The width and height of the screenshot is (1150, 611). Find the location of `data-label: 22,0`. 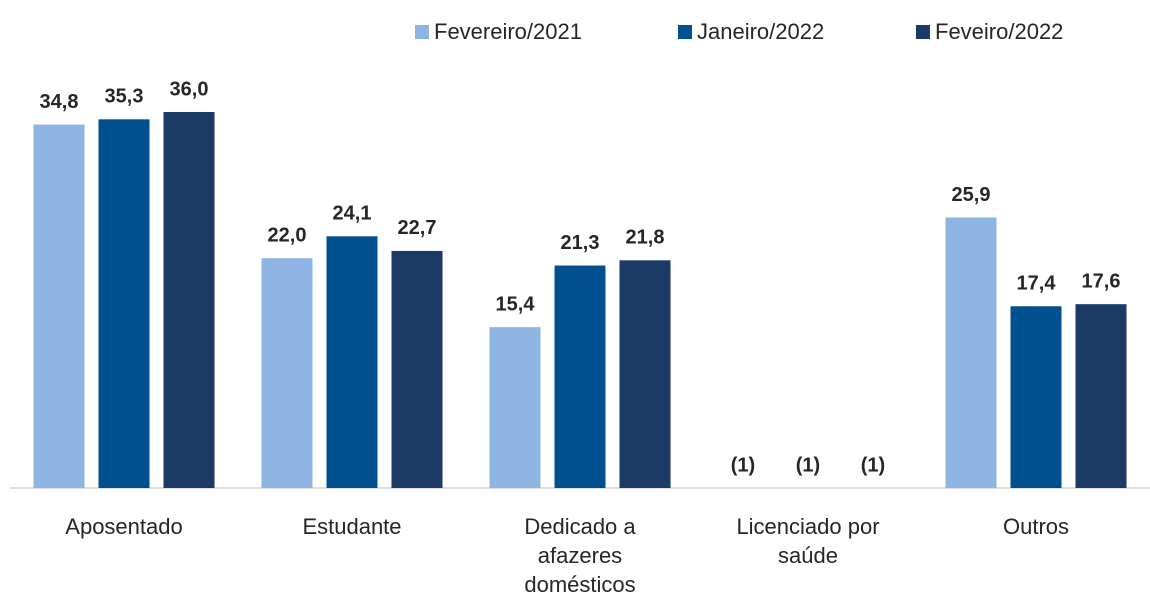

data-label: 22,0 is located at coordinates (287, 236).